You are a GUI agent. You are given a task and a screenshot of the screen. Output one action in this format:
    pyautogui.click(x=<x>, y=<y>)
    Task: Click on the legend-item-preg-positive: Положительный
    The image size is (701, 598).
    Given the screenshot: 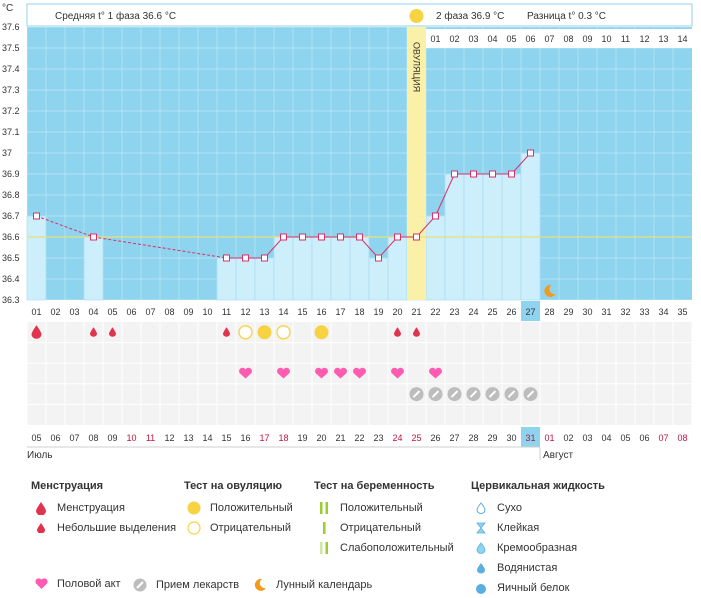 What is the action you would take?
    pyautogui.click(x=384, y=508)
    